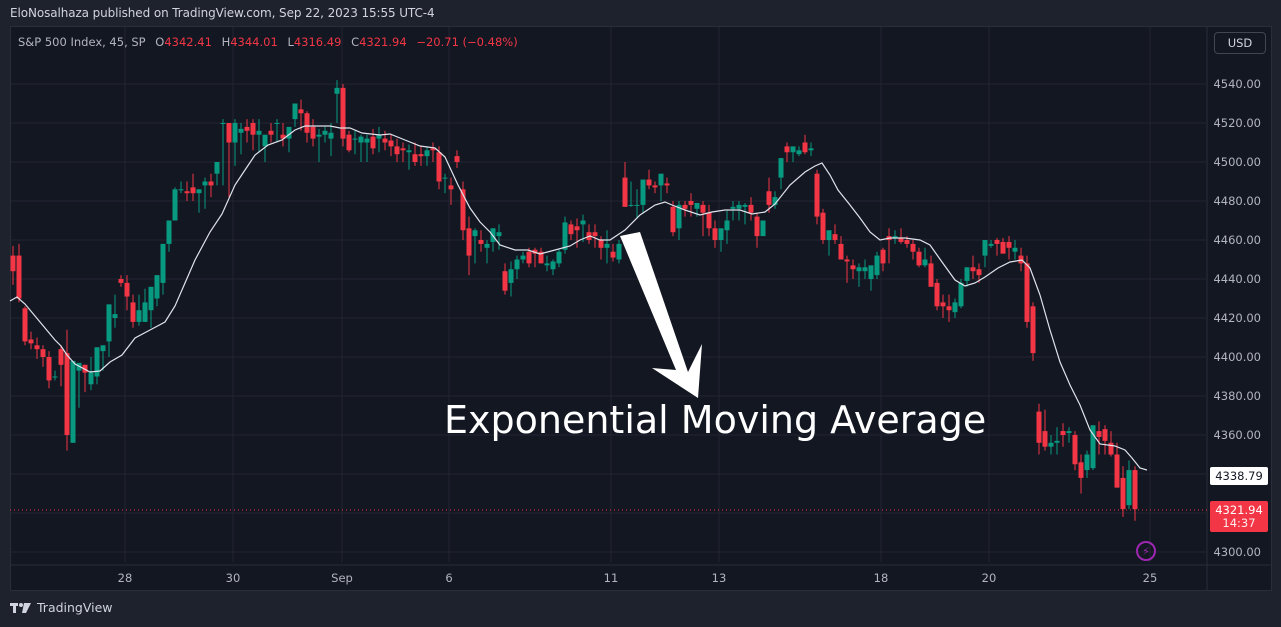  Describe the element at coordinates (661, 315) in the screenshot. I see `arrow-annotation` at that location.